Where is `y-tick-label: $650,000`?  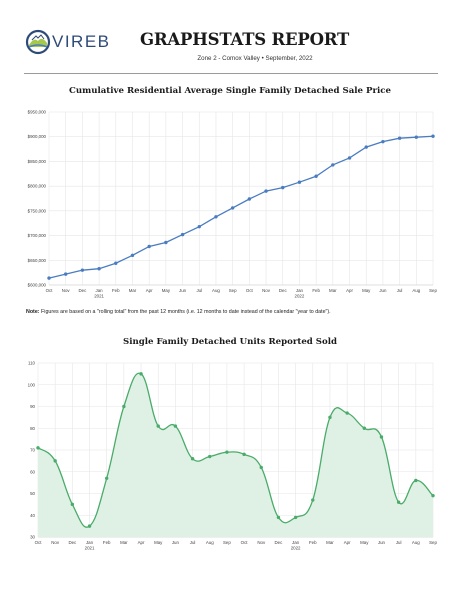 y-tick-label: $650,000 is located at coordinates (37, 260).